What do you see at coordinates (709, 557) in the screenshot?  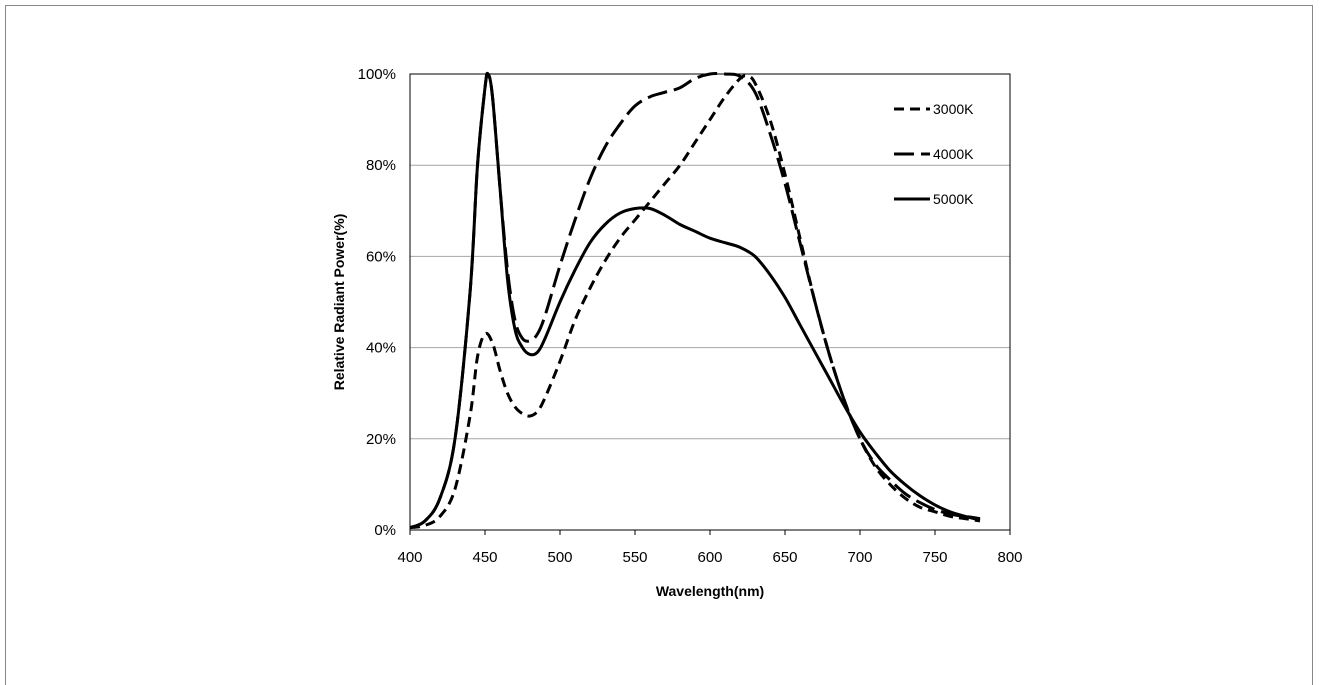 I see `x-tick-label: 600` at bounding box center [709, 557].